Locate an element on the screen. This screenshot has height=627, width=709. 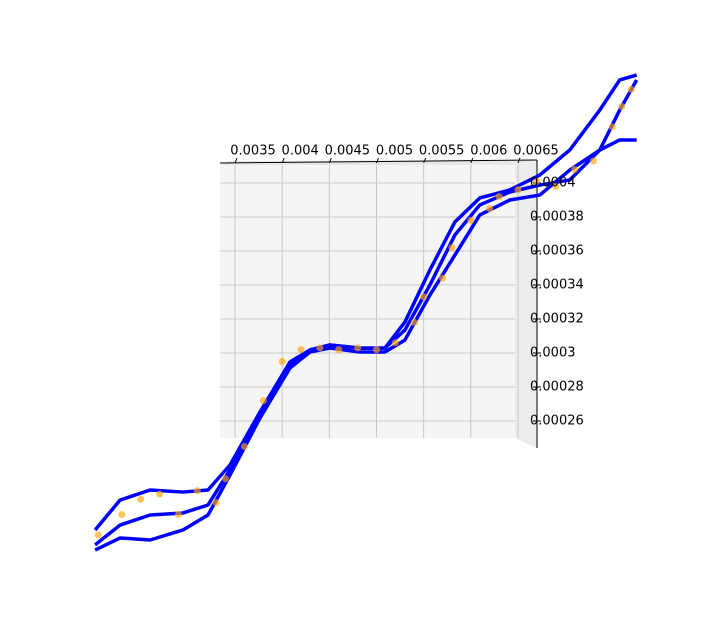
x-tick-label: 0.0065 is located at coordinates (536, 151).